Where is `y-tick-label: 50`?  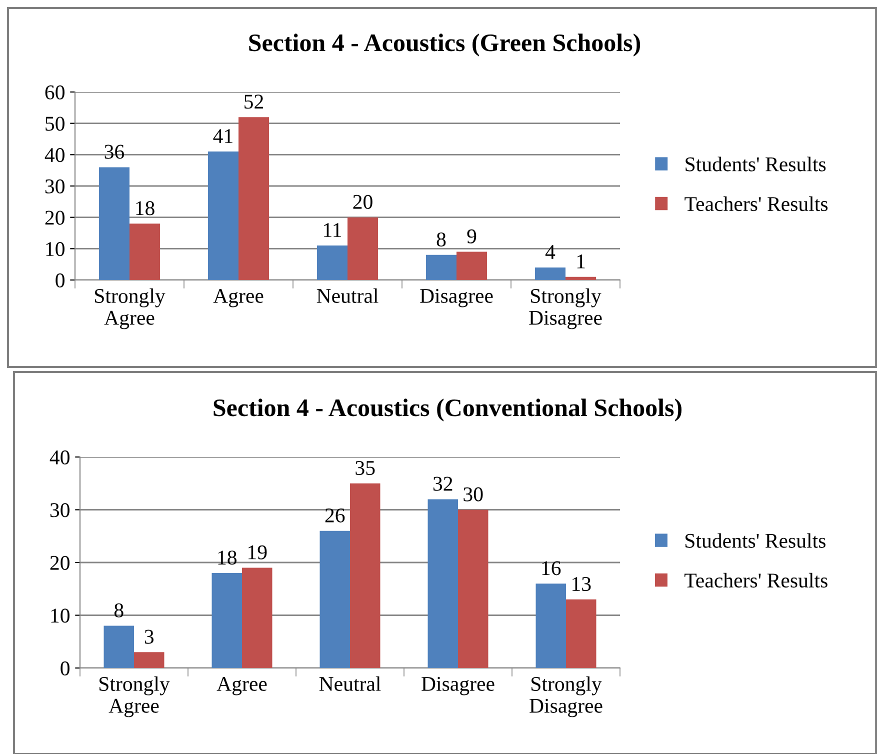 y-tick-label: 50 is located at coordinates (55, 123).